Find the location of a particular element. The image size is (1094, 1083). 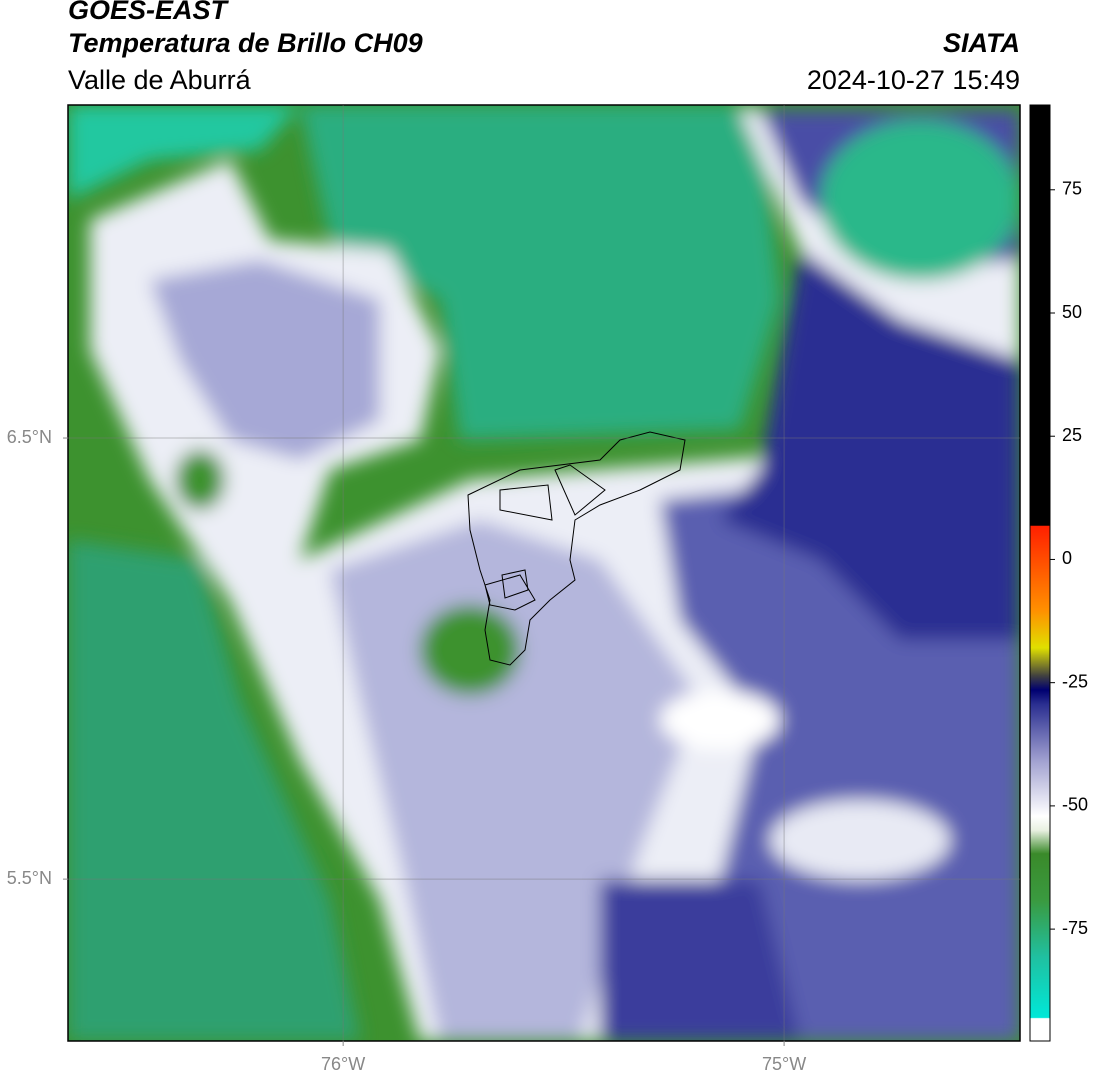

colorbar-label: 0 is located at coordinates (1067, 558).